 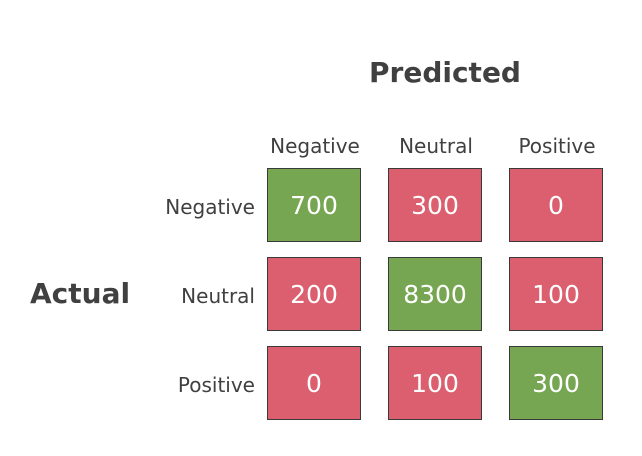 What do you see at coordinates (315, 146) in the screenshot?
I see `column-label-negative: Negative` at bounding box center [315, 146].